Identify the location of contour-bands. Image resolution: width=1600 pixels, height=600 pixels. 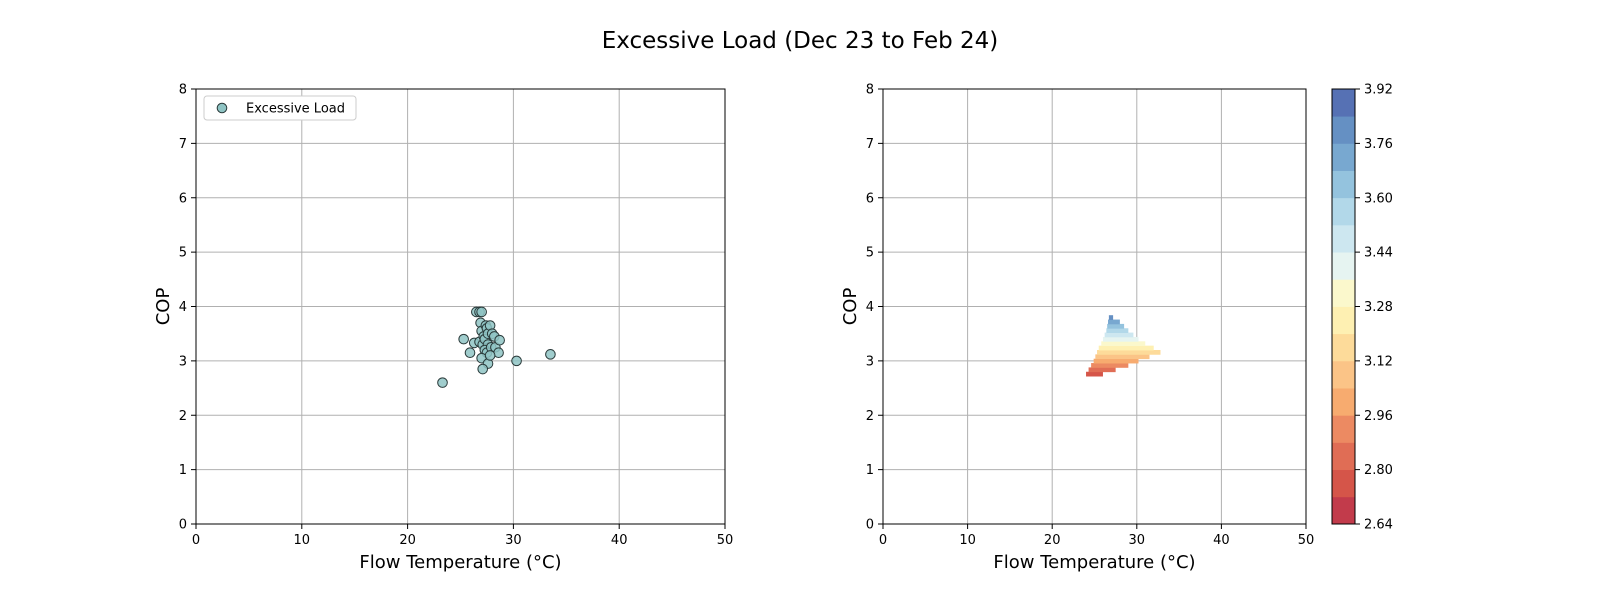
(1123, 346).